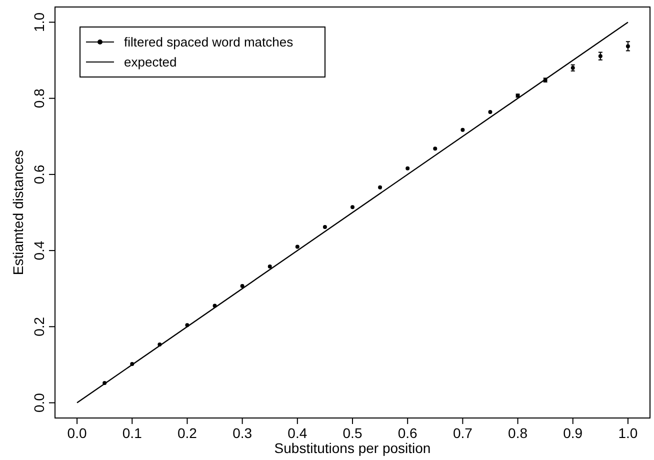  What do you see at coordinates (408, 433) in the screenshot?
I see `x-tick-label: 0.6` at bounding box center [408, 433].